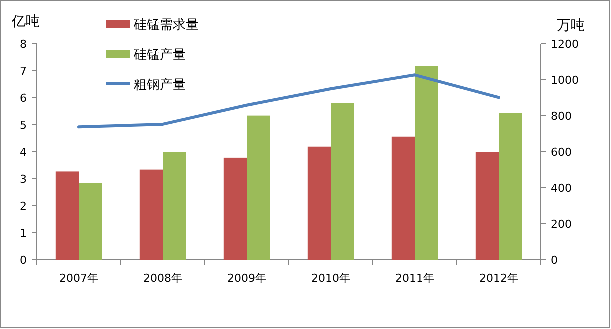 The height and width of the screenshot is (329, 611). Describe the element at coordinates (163, 278) in the screenshot. I see `xtick: 2008年` at that location.